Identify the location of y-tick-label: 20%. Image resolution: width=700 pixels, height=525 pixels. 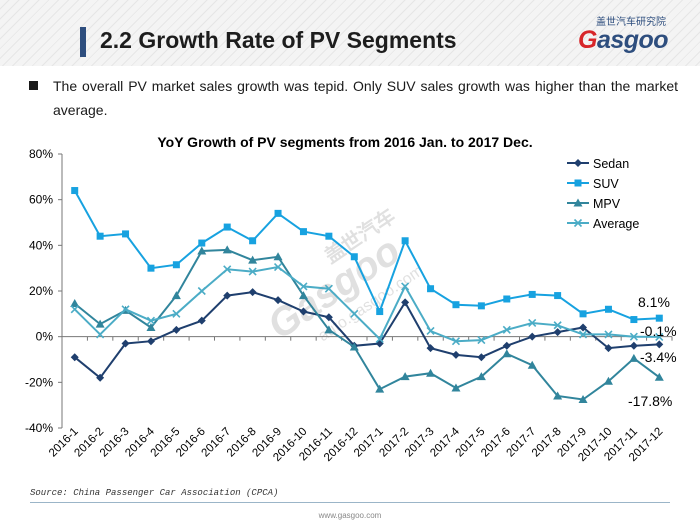
(41, 291).